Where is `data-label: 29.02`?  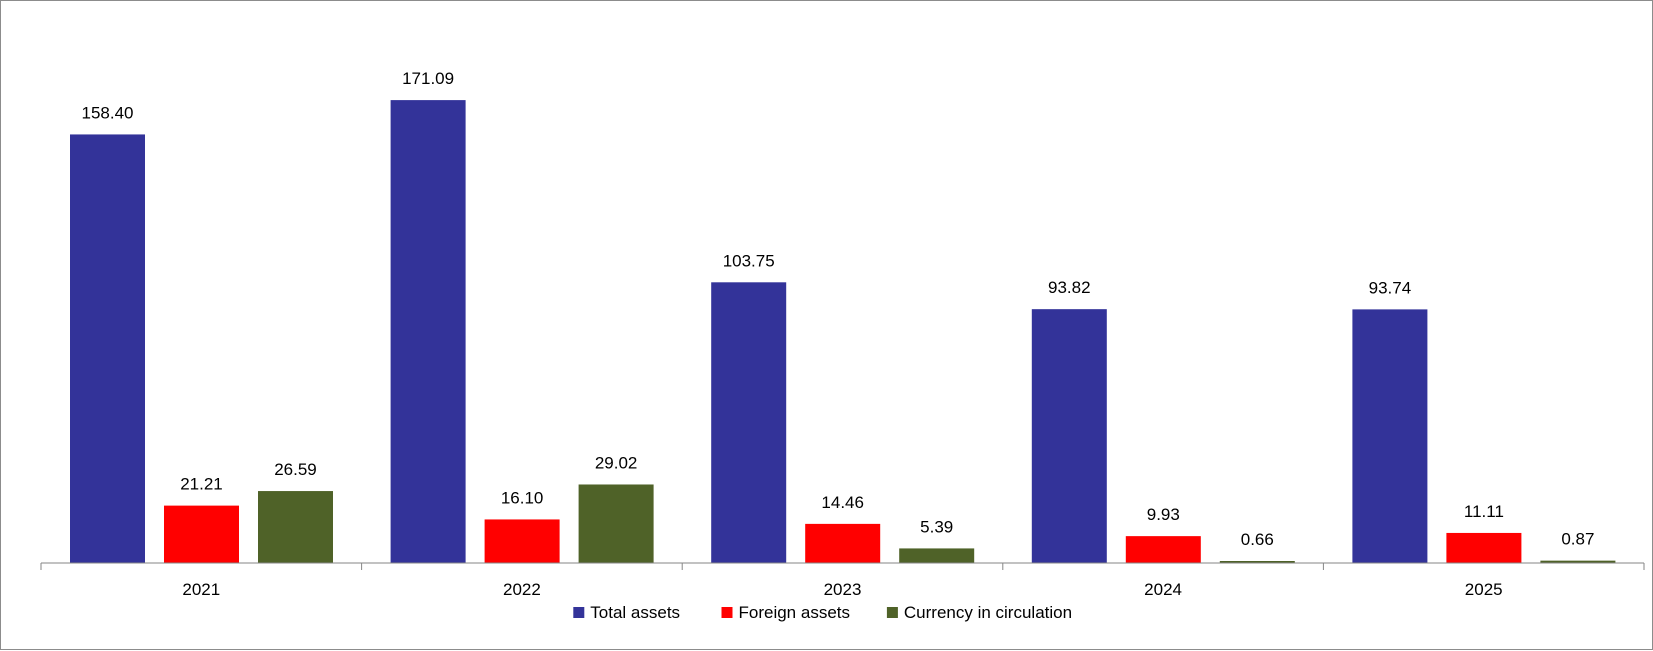
data-label: 29.02 is located at coordinates (616, 462).